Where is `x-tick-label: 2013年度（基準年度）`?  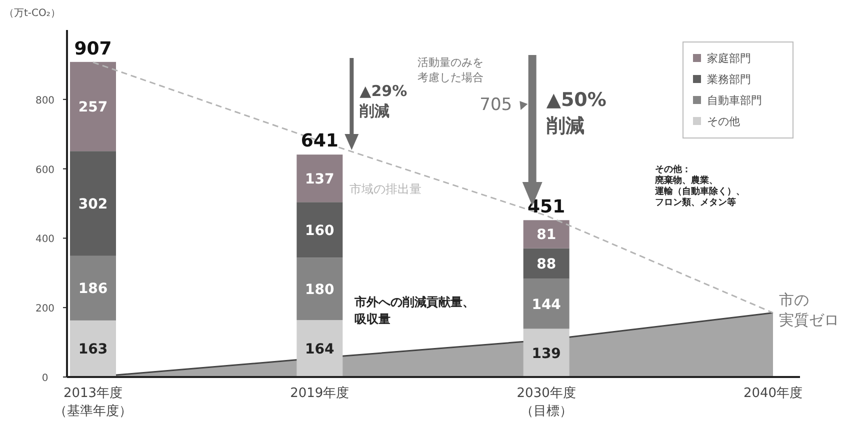 x-tick-label: 2013年度（基準年度） is located at coordinates (93, 402).